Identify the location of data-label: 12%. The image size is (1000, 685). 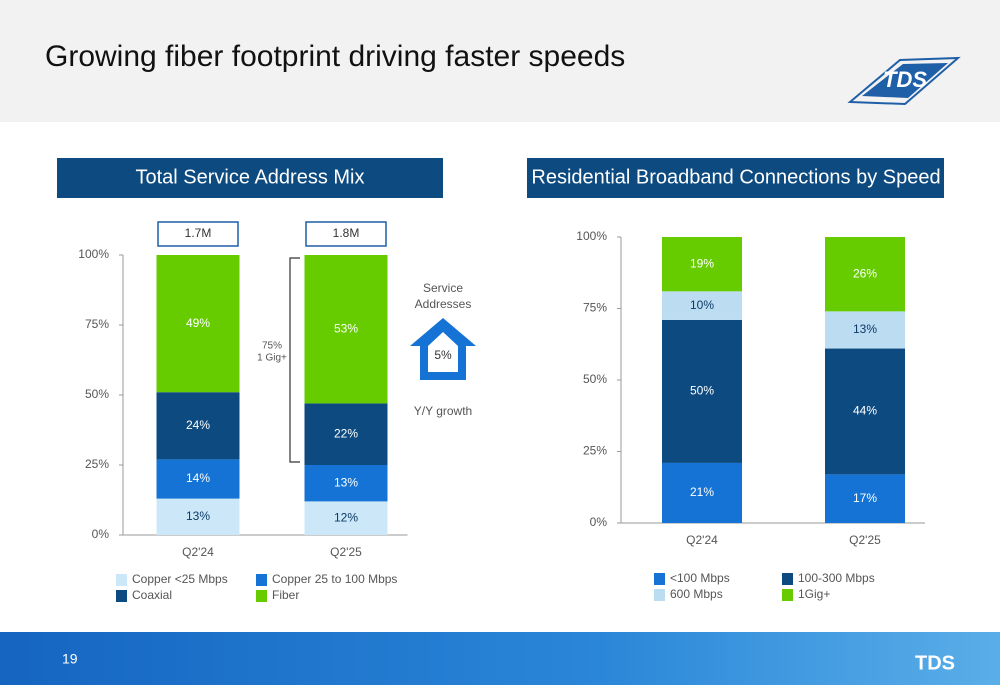
(346, 517).